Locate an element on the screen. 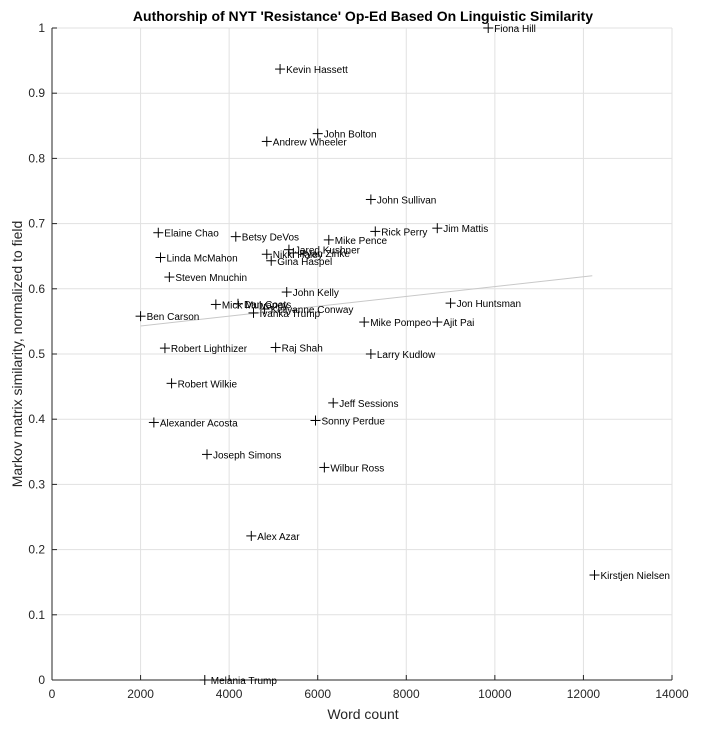  y-tick-label: 0 is located at coordinates (41, 680).